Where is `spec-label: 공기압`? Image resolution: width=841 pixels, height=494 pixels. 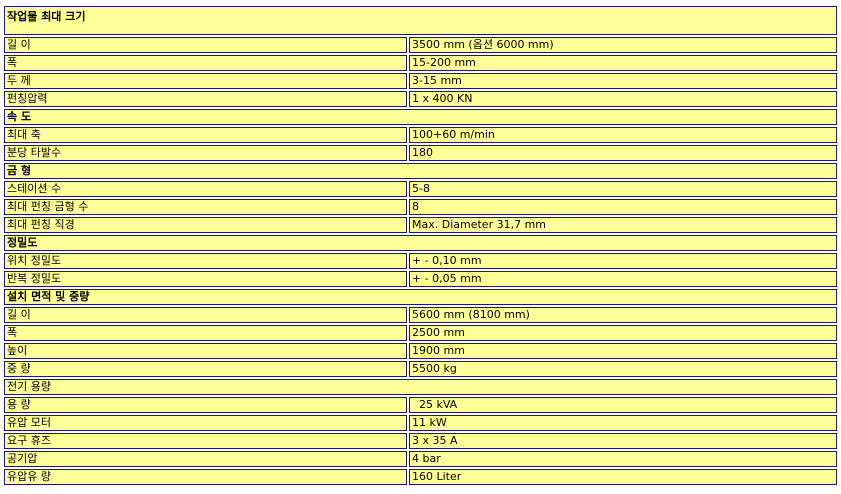
spec-label: 공기압 is located at coordinates (205, 459).